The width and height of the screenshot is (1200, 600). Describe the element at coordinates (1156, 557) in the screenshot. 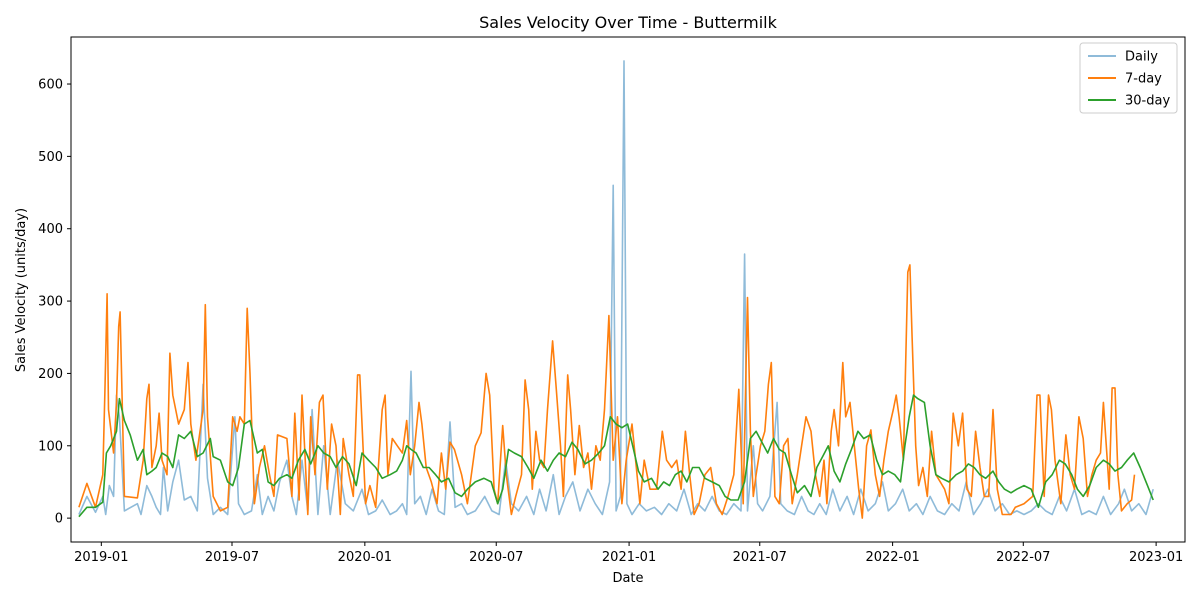

I see `x-tick-label: 2023-01` at that location.